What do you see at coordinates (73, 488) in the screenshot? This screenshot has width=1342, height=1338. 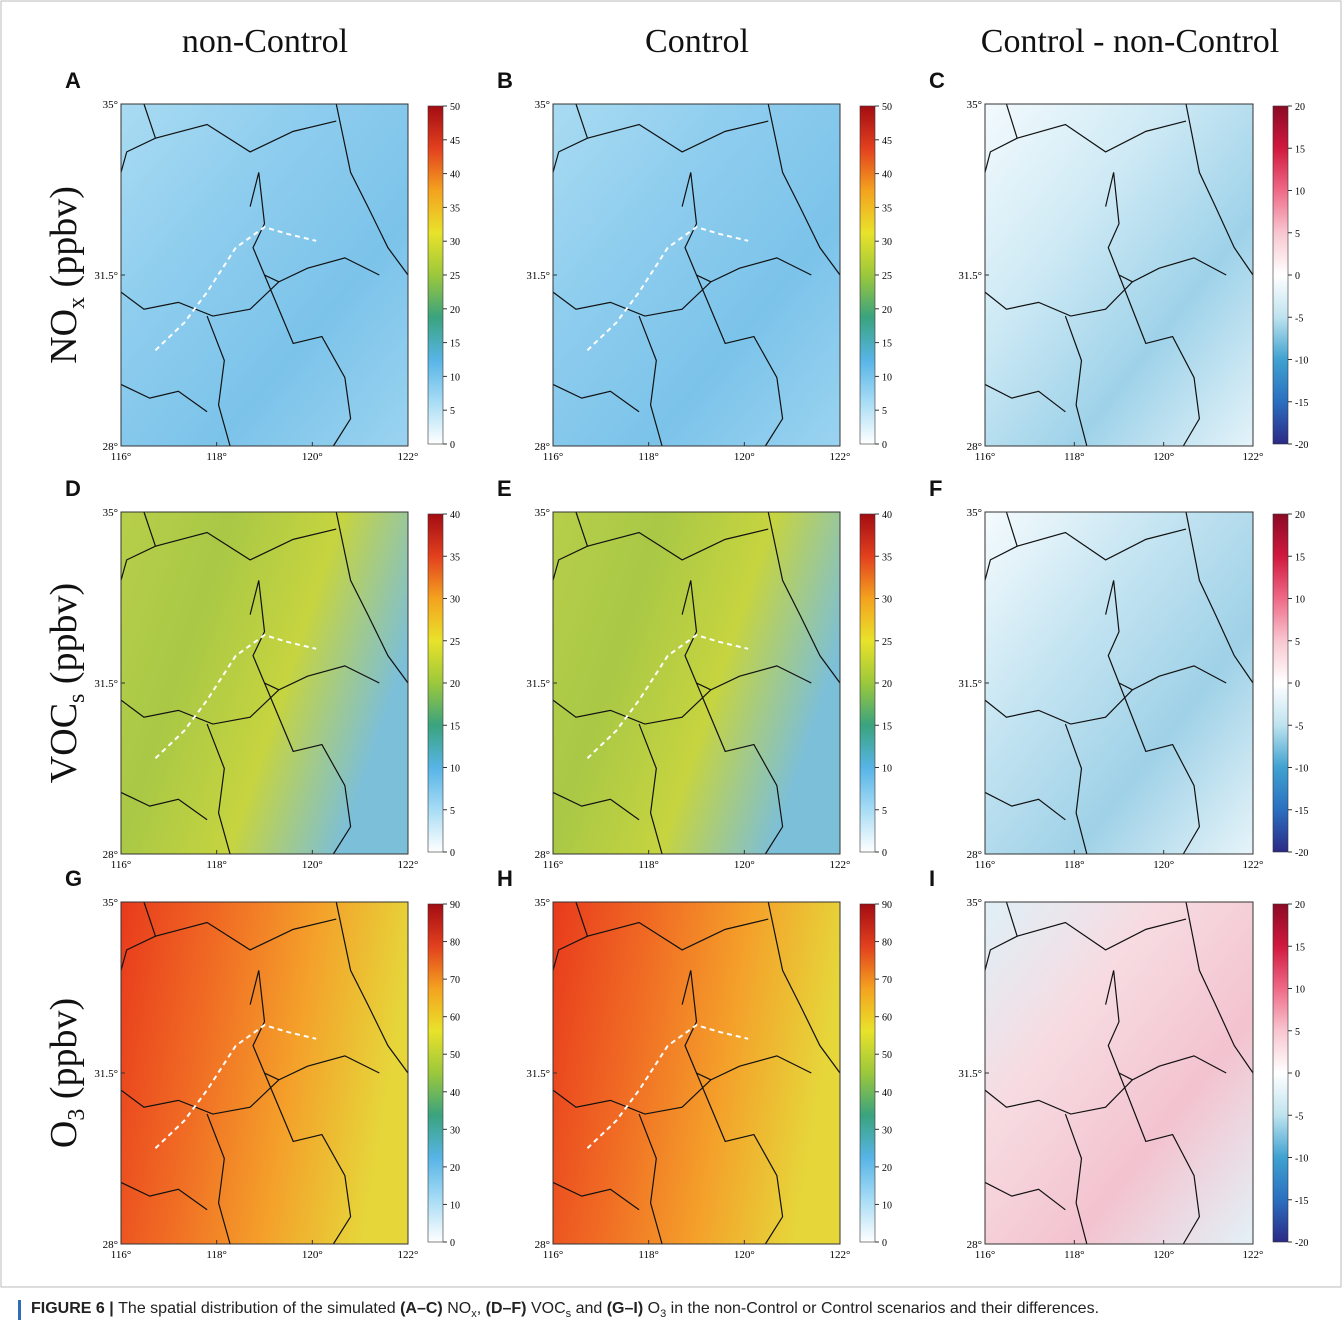 I see `panel-letter: D` at bounding box center [73, 488].